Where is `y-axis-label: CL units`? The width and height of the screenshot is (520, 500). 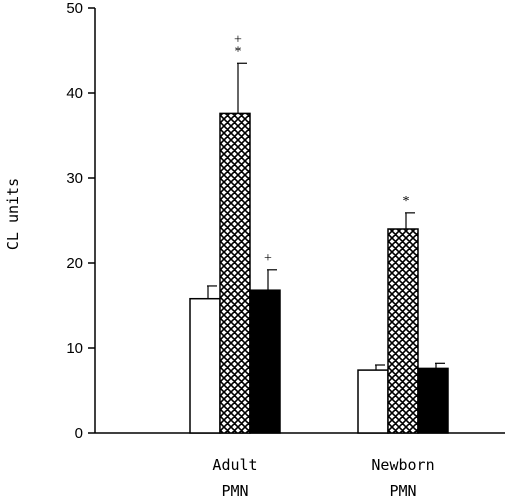
y-axis-label: CL units is located at coordinates (13, 214).